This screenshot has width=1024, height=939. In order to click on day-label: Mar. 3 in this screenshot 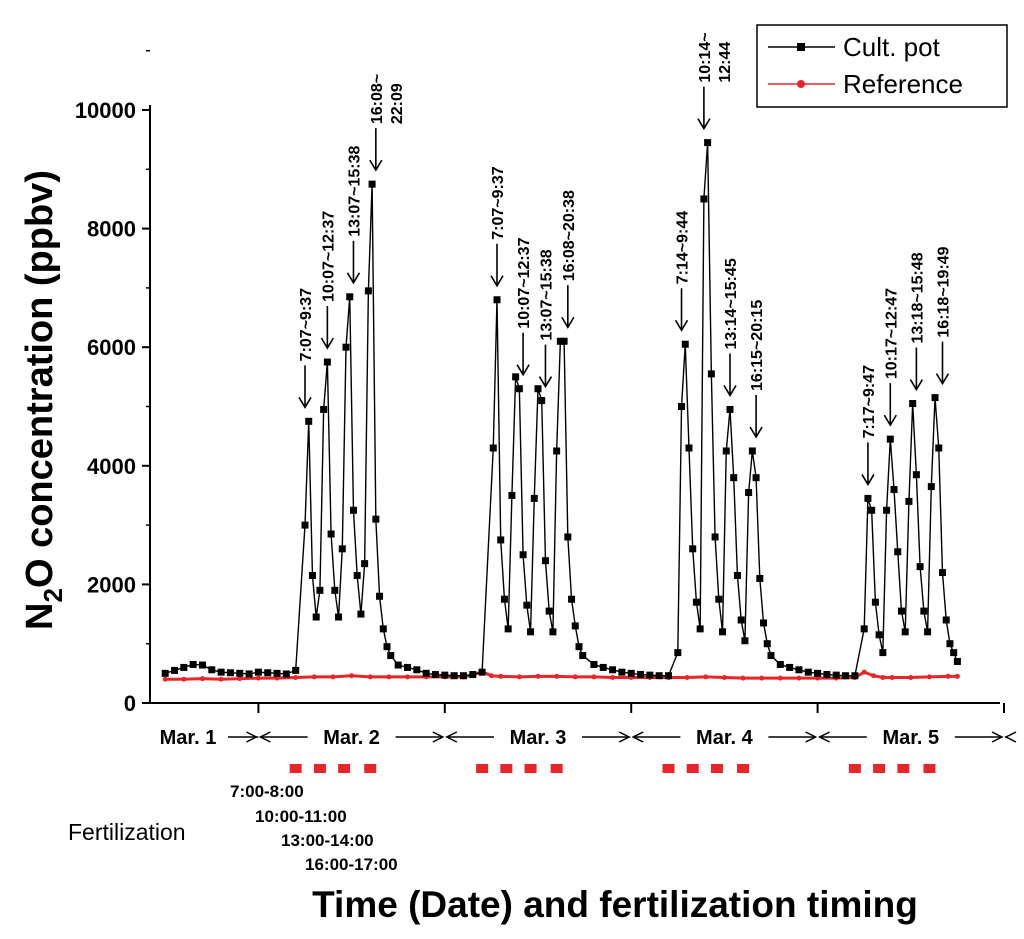, I will do `click(538, 738)`.